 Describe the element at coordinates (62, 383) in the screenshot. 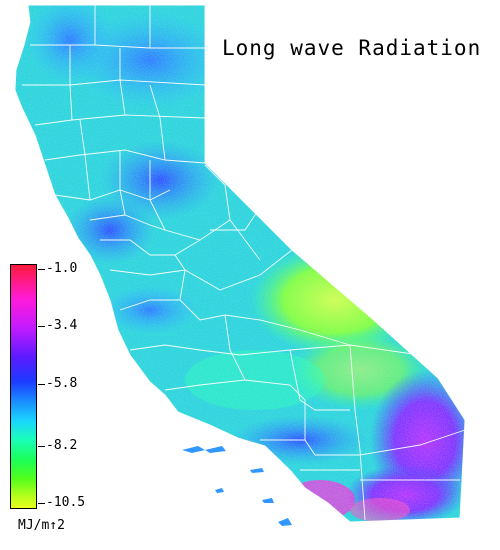

I see `colorbar-label: -5.8` at that location.